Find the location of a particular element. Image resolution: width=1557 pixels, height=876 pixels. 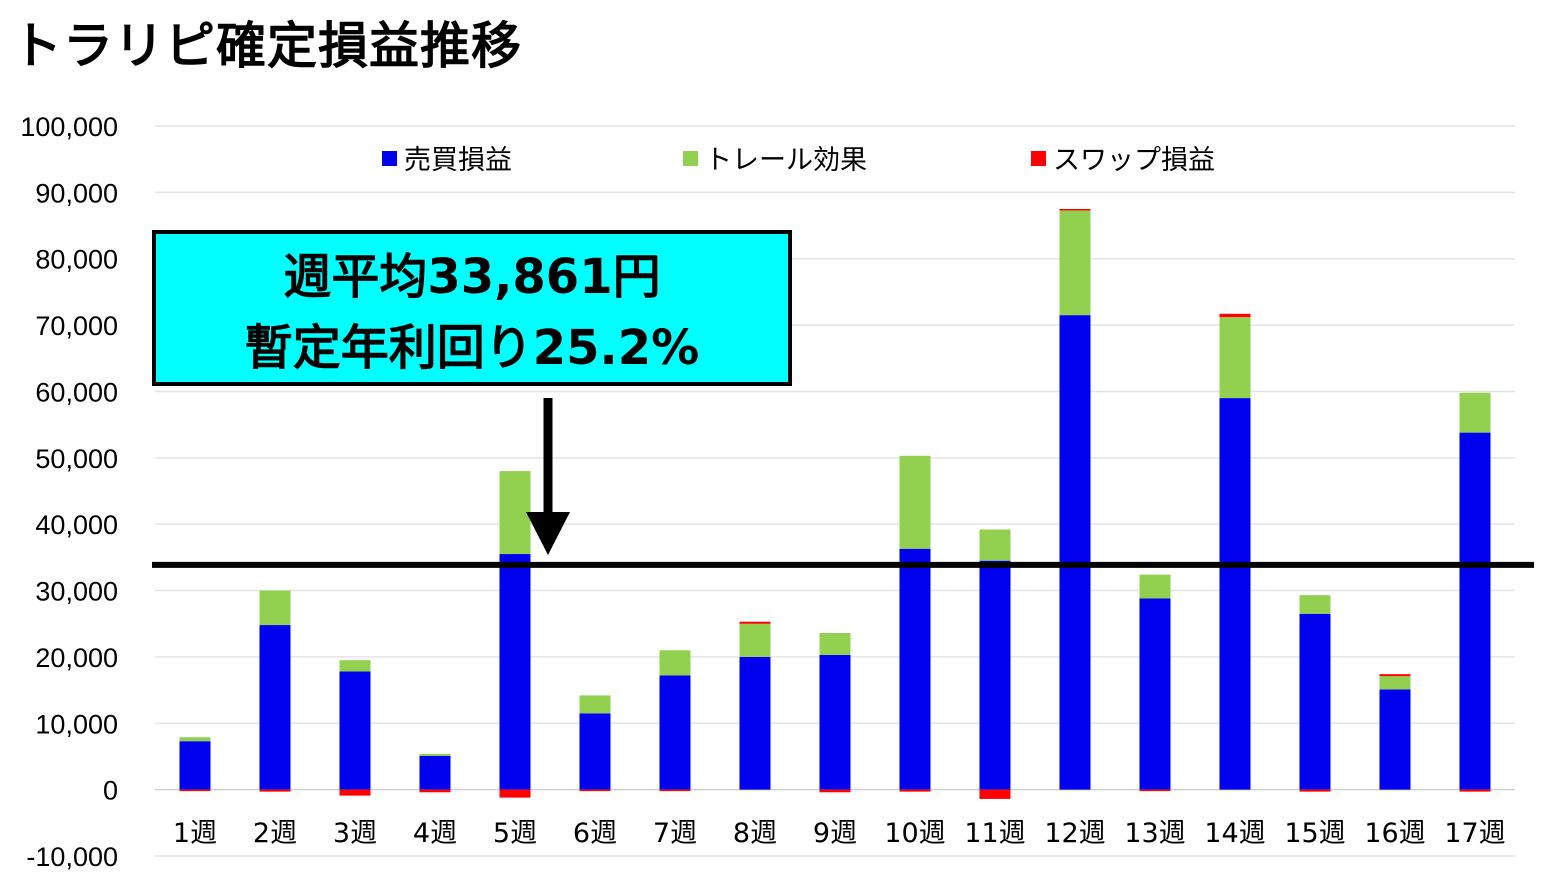

x-tick-label: 11週 is located at coordinates (994, 833).